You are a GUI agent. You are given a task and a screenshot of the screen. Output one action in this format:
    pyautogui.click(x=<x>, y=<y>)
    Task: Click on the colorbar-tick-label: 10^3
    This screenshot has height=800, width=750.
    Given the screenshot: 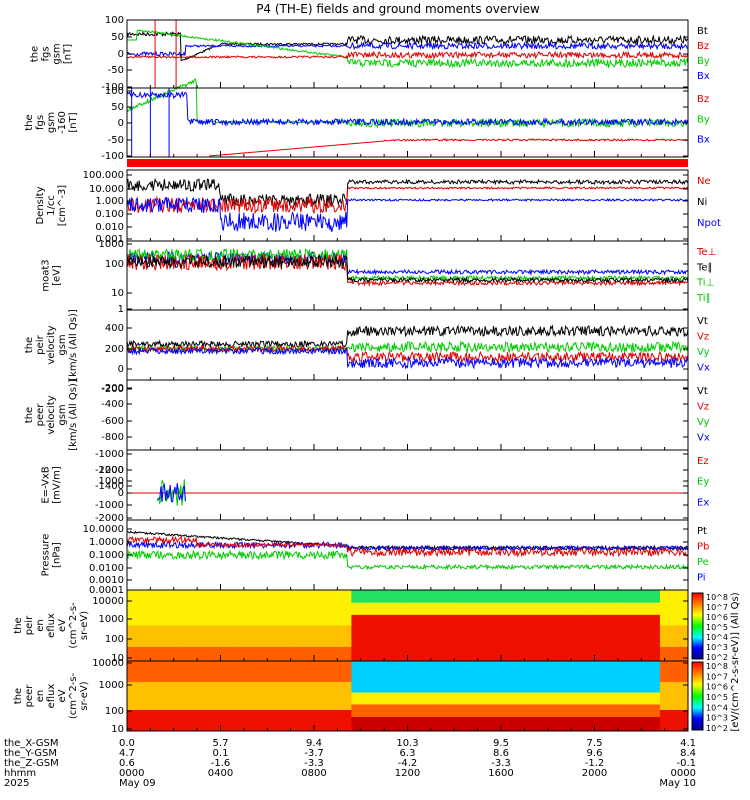 What is the action you would take?
    pyautogui.click(x=717, y=647)
    